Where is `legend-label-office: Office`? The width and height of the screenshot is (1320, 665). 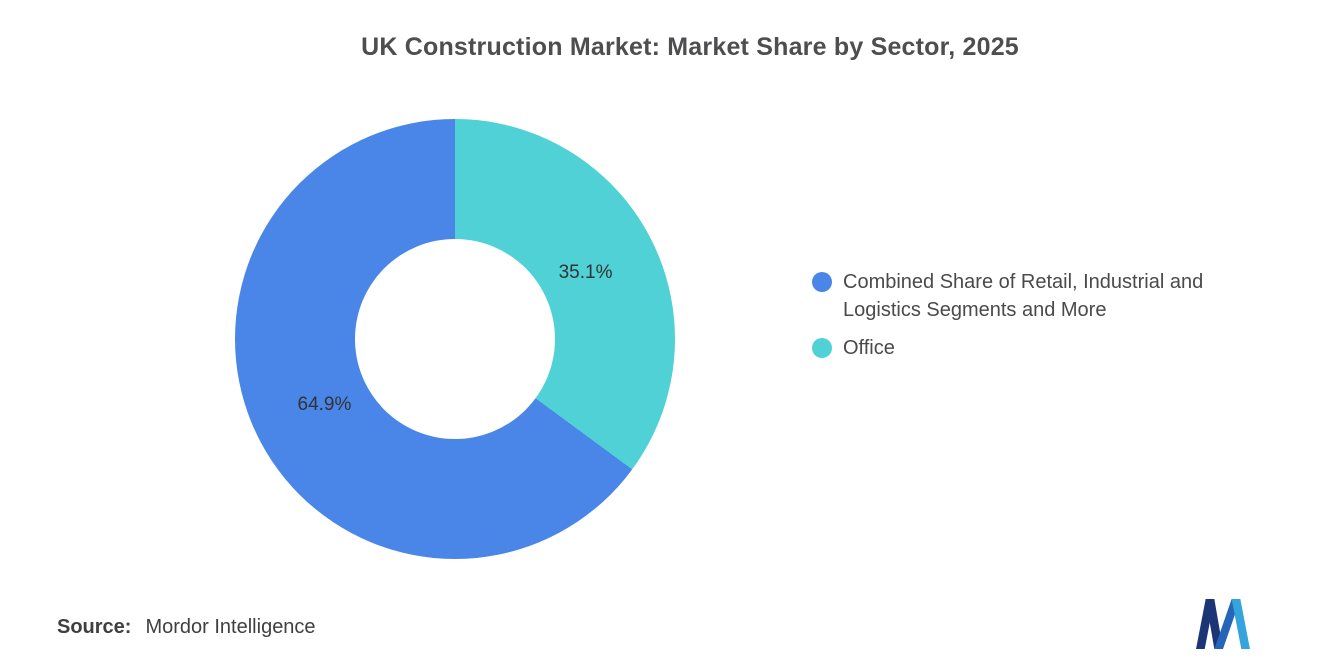 legend-label-office: Office is located at coordinates (869, 348).